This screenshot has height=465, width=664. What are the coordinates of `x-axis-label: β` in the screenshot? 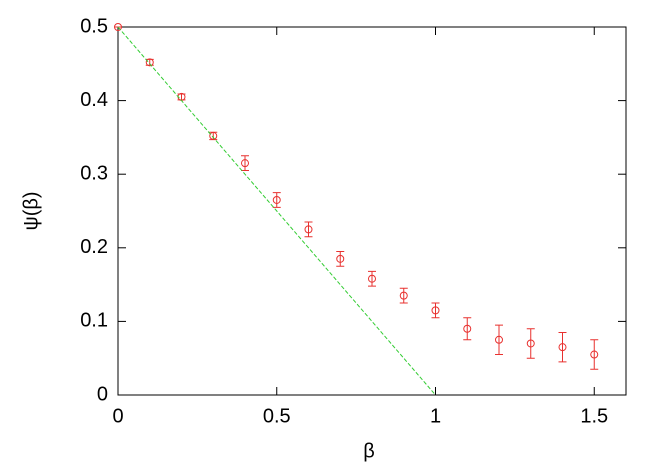 It's located at (369, 451).